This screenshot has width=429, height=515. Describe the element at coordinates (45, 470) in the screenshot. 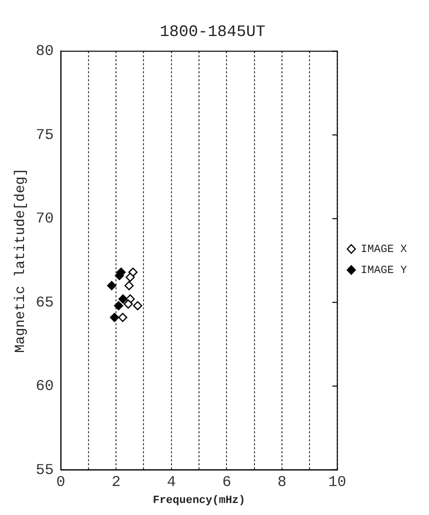

I see `y-tick-label: 55` at that location.